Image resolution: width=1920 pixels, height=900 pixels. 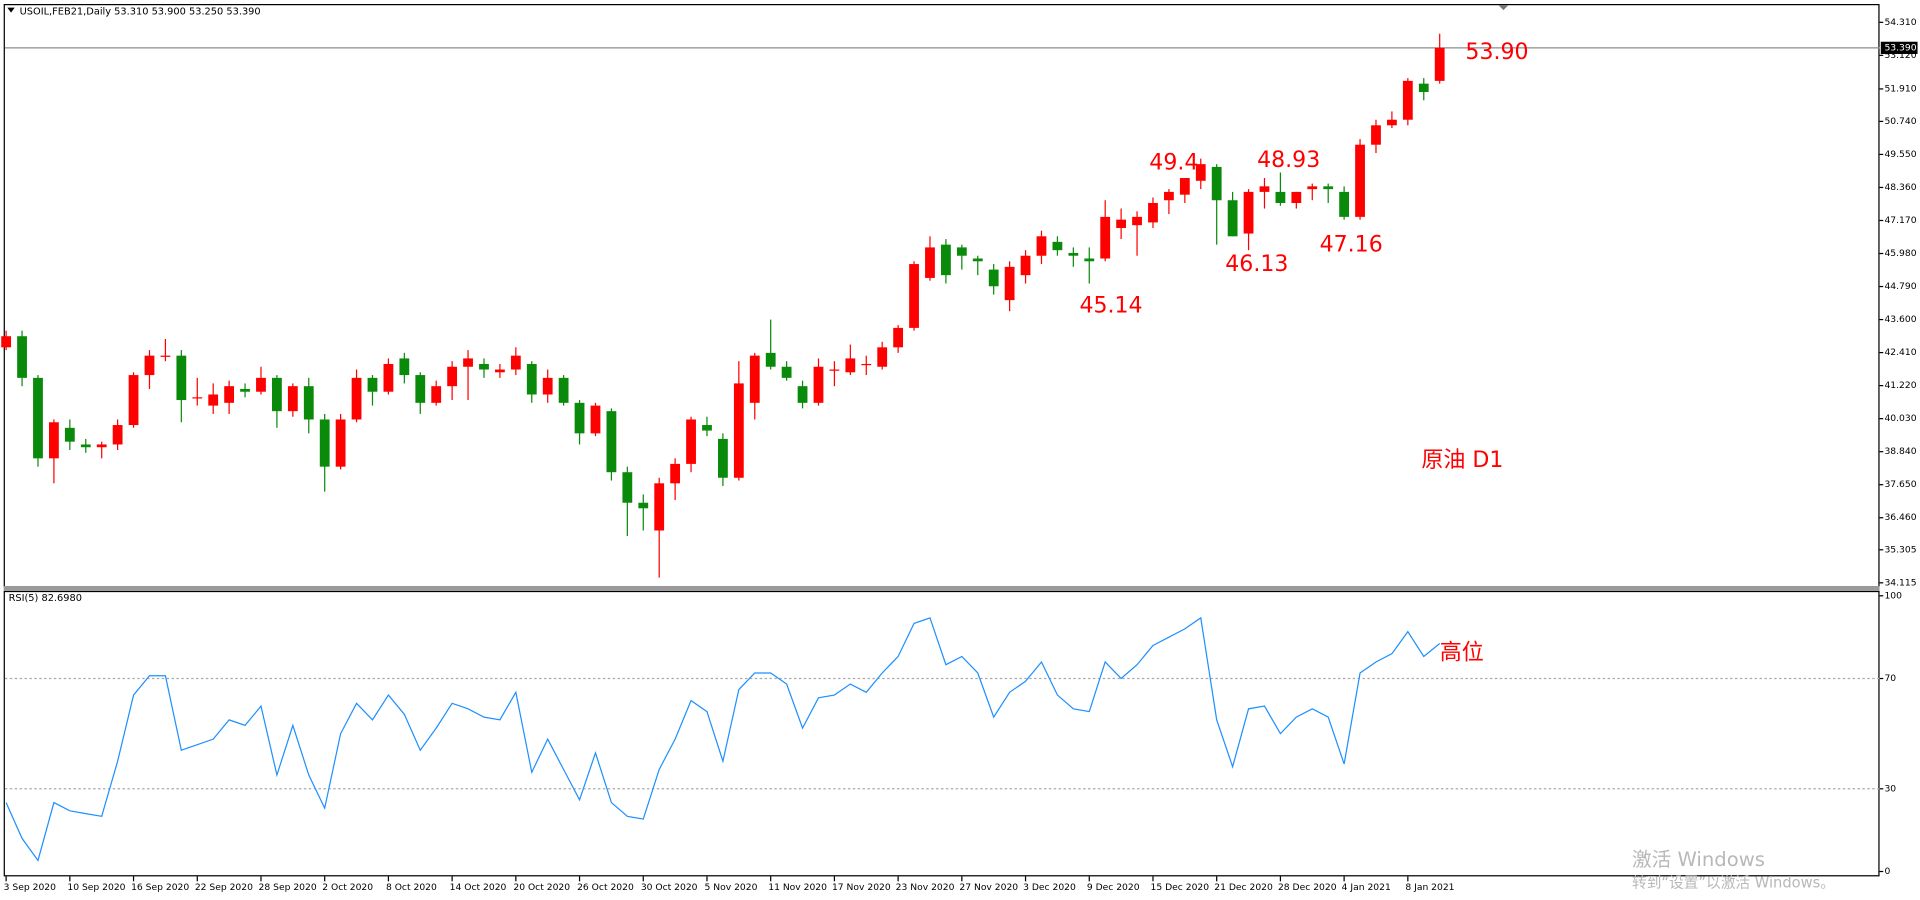 I want to click on x-tick-label: 20 Oct 2020, so click(x=541, y=887).